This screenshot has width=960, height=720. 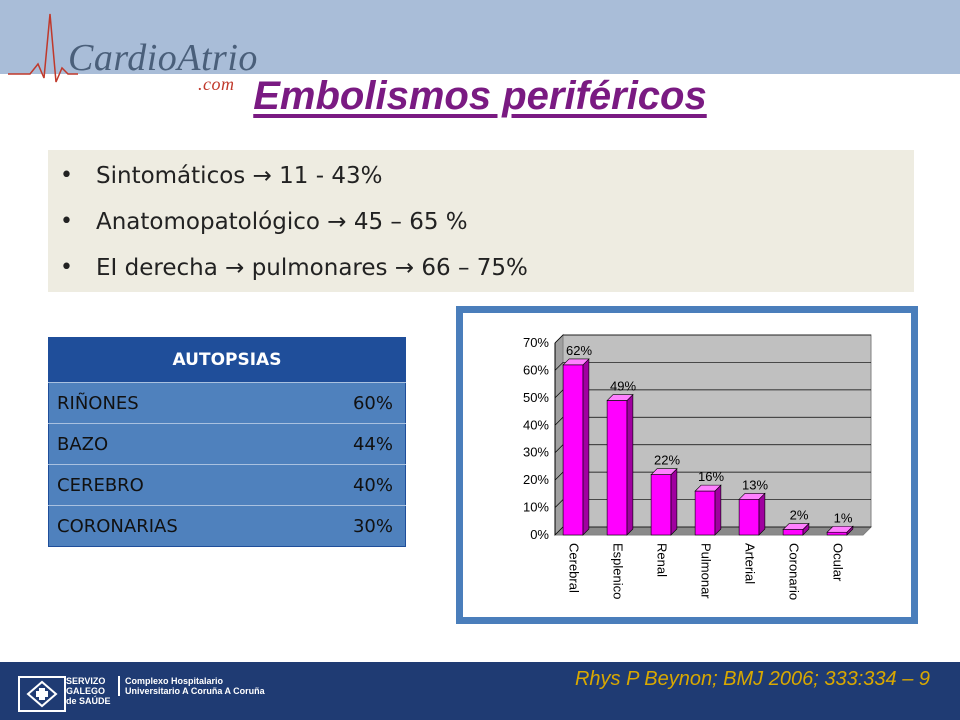 I want to click on bullet-item: Anatomopatológico → 45 – 65 %, so click(x=481, y=222).